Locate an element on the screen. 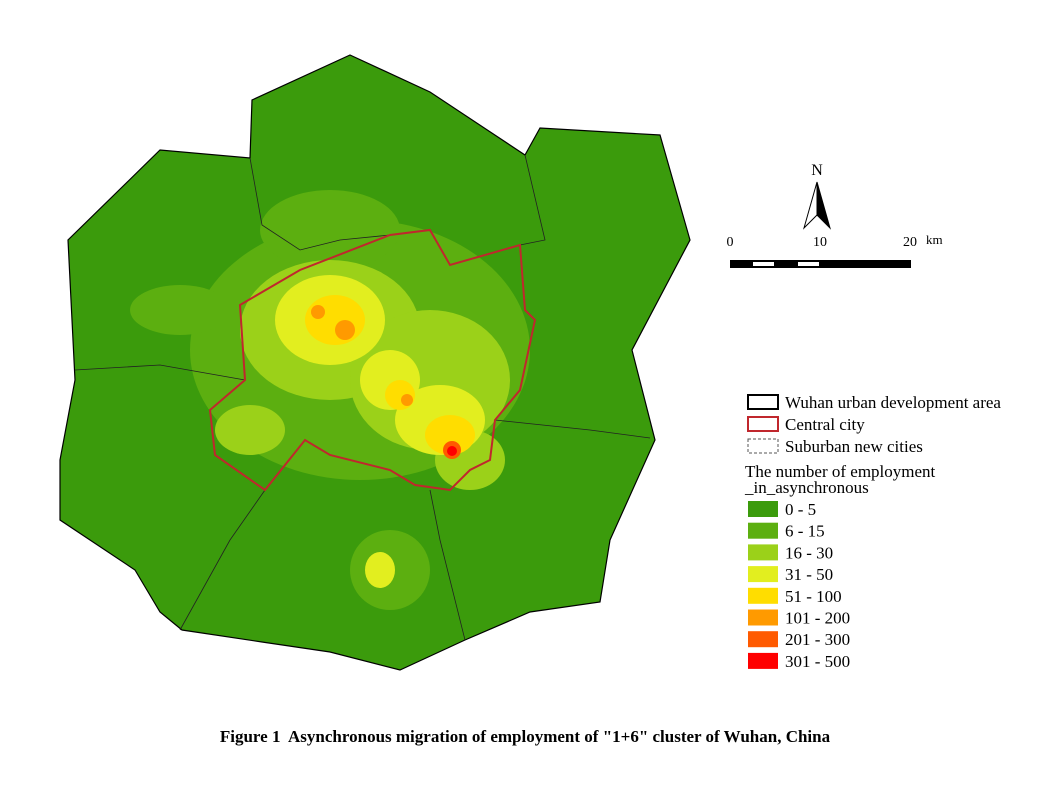  scale-bar: 0 10 20 km is located at coordinates (835, 250).